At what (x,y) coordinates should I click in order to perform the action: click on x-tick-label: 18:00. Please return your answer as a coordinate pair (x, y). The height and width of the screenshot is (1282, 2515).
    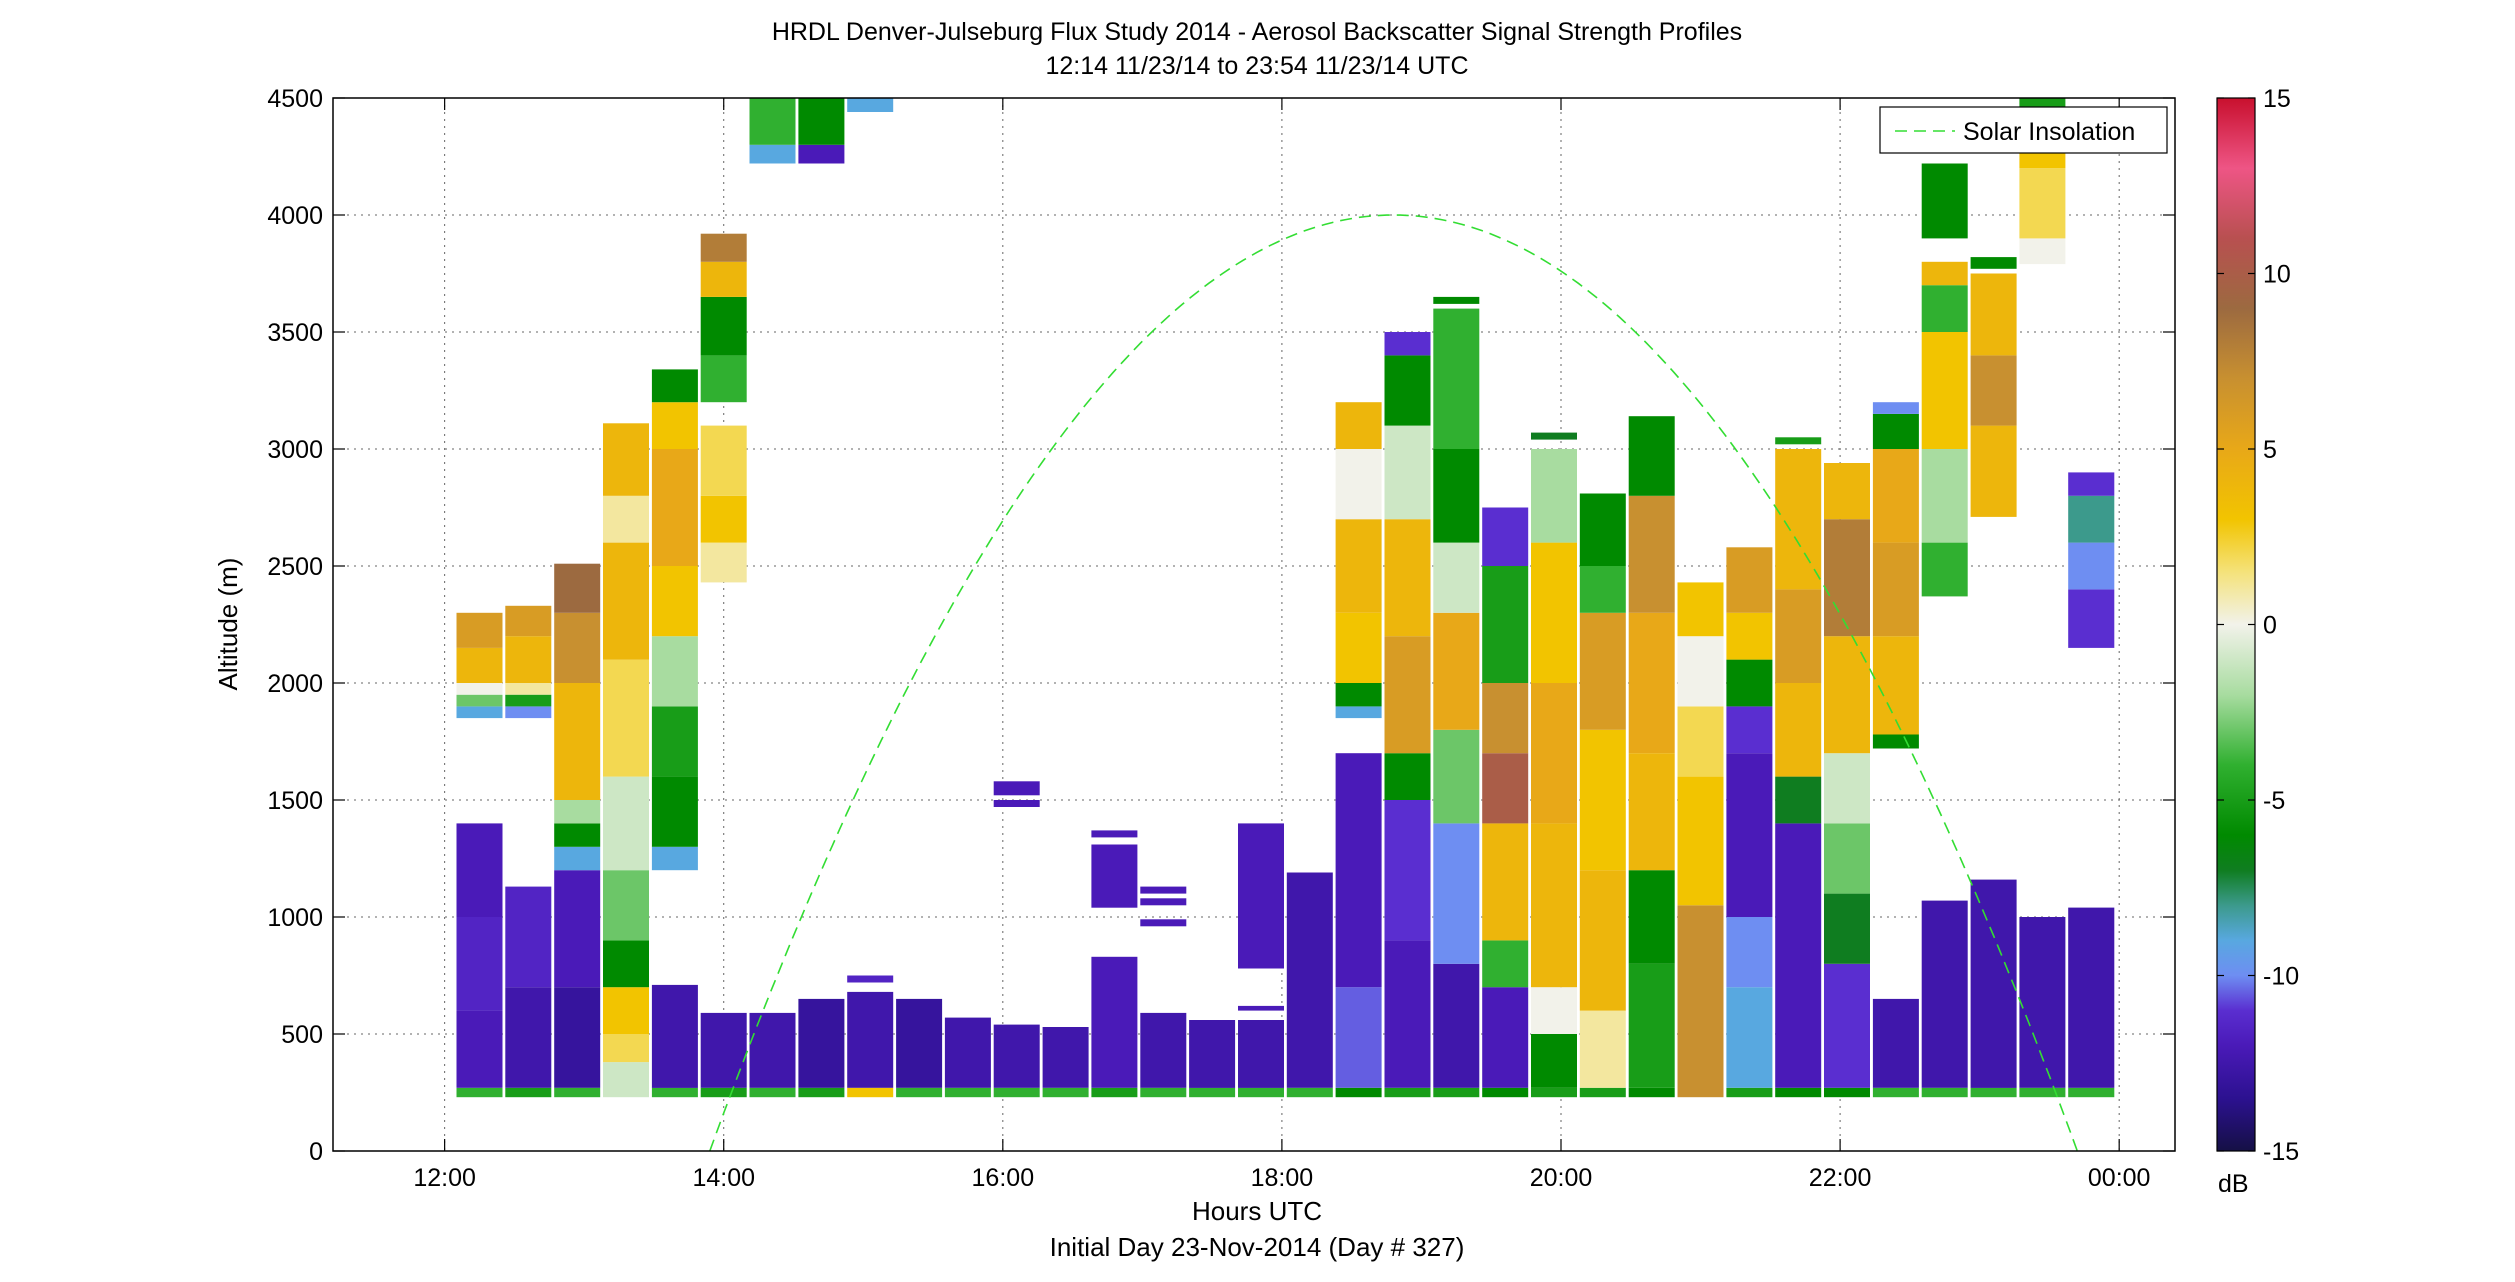
    Looking at the image, I should click on (1282, 1178).